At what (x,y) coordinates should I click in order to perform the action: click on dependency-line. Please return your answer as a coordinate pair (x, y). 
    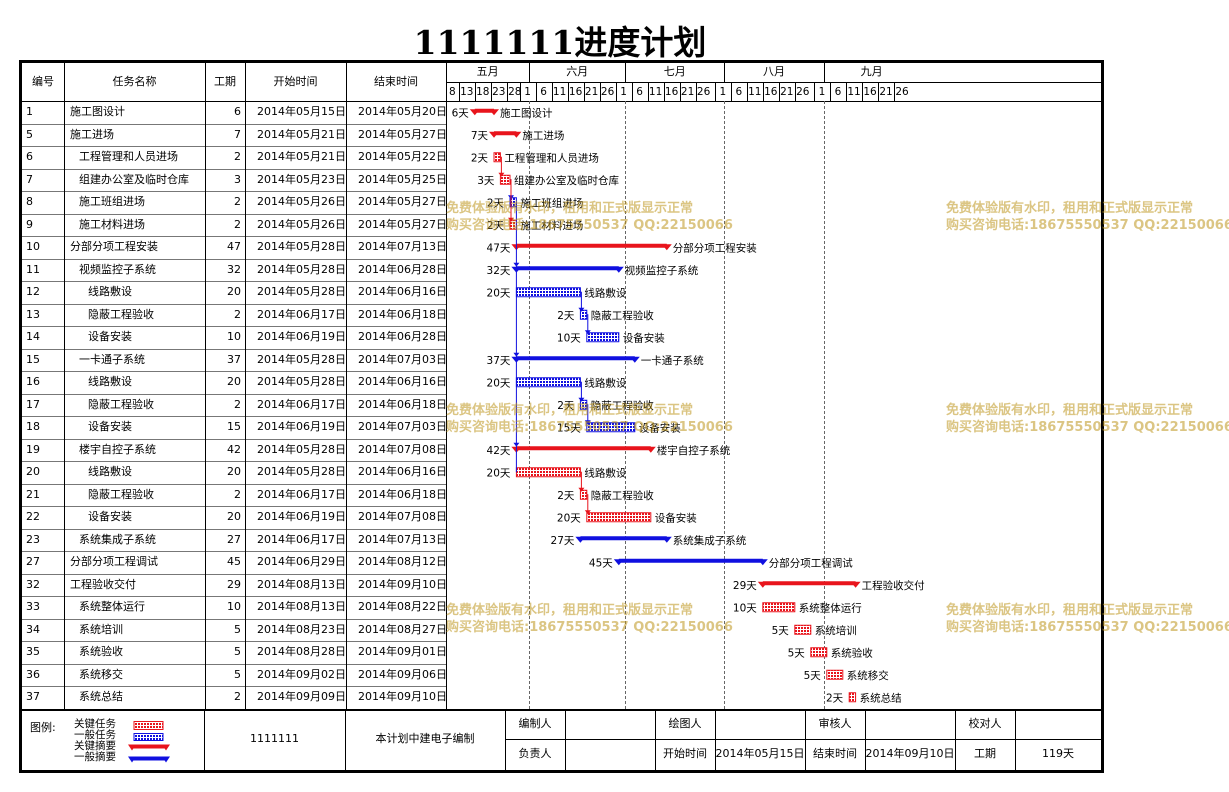
    Looking at the image, I should click on (511, 199).